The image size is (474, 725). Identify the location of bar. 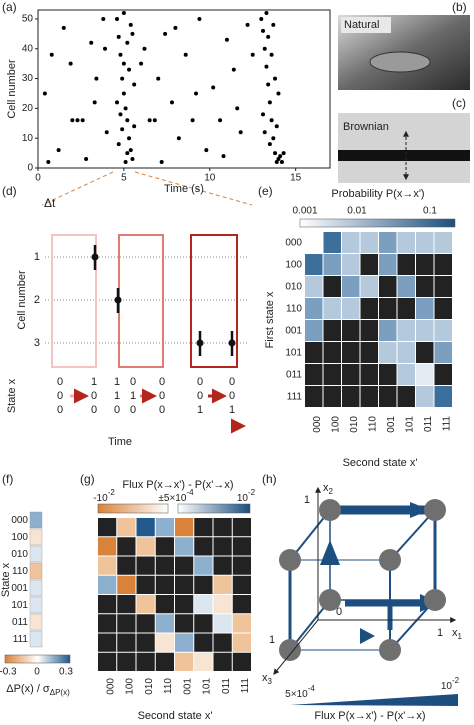
(404, 155).